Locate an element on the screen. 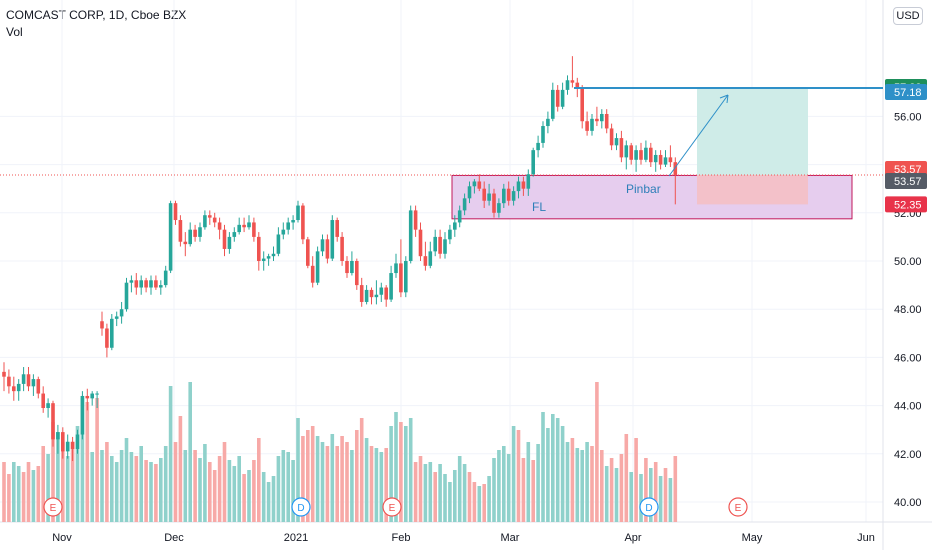 The width and height of the screenshot is (932, 550). x-tick-label: Apr is located at coordinates (632, 538).